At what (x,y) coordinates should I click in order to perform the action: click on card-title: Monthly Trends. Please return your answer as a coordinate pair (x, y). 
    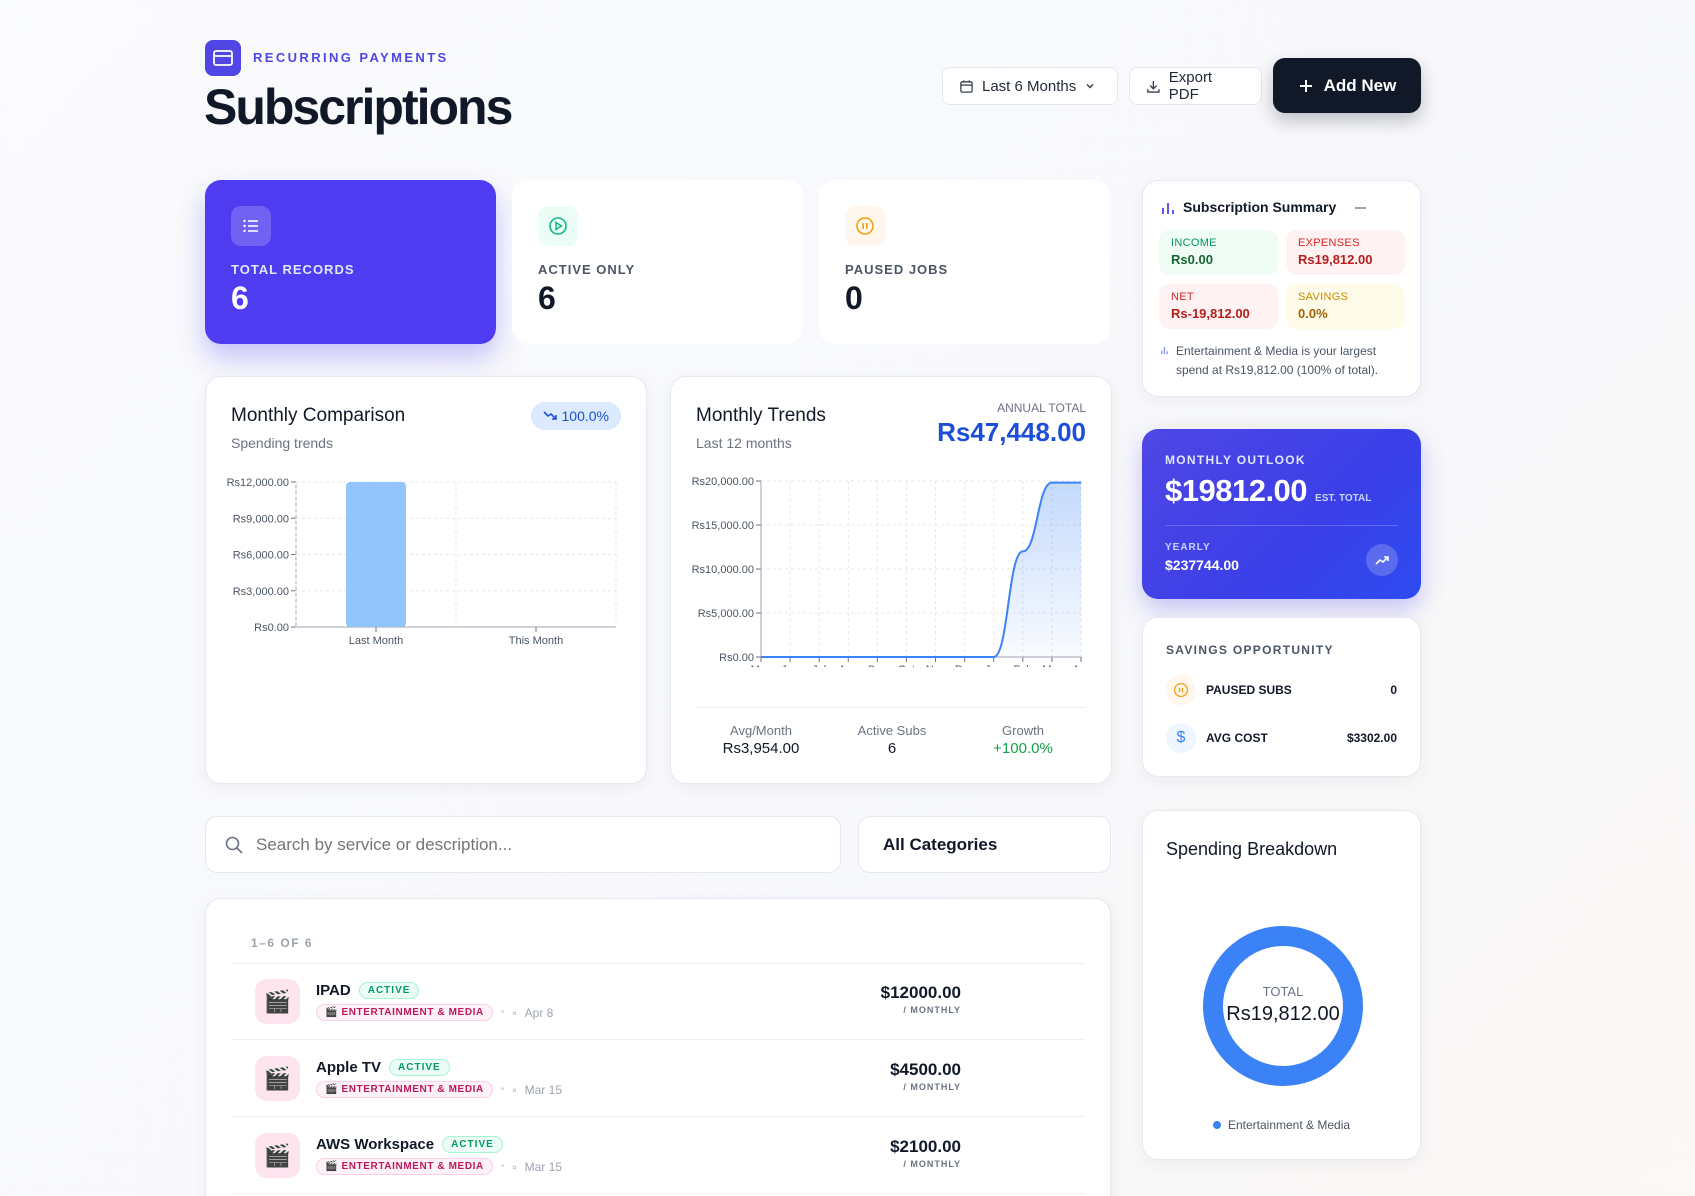
    Looking at the image, I should click on (761, 415).